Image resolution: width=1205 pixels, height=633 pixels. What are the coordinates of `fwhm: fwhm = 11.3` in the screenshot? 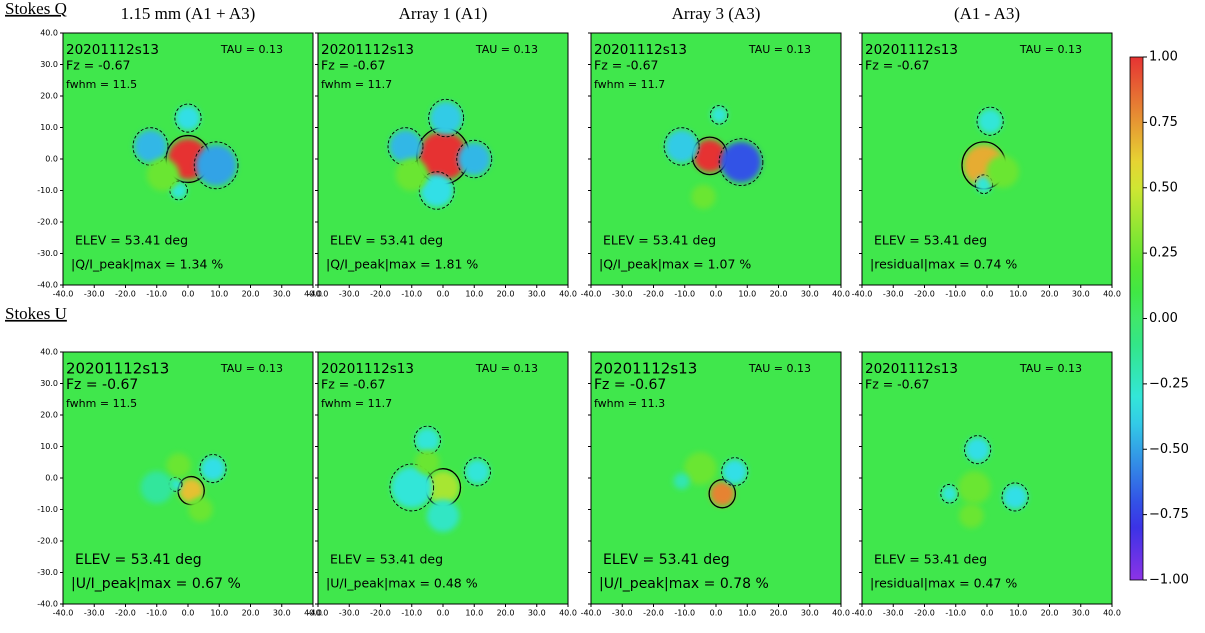 It's located at (629, 403).